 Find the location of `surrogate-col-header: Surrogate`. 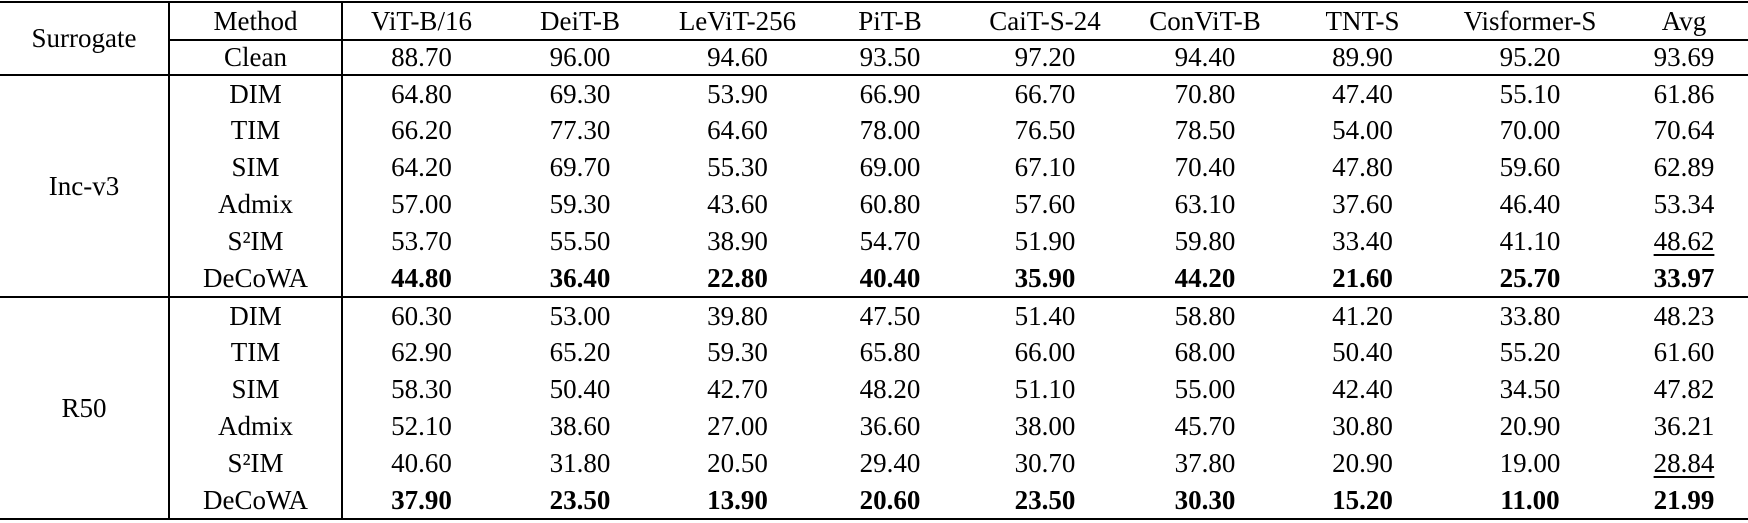

surrogate-col-header: Surrogate is located at coordinates (85, 38).